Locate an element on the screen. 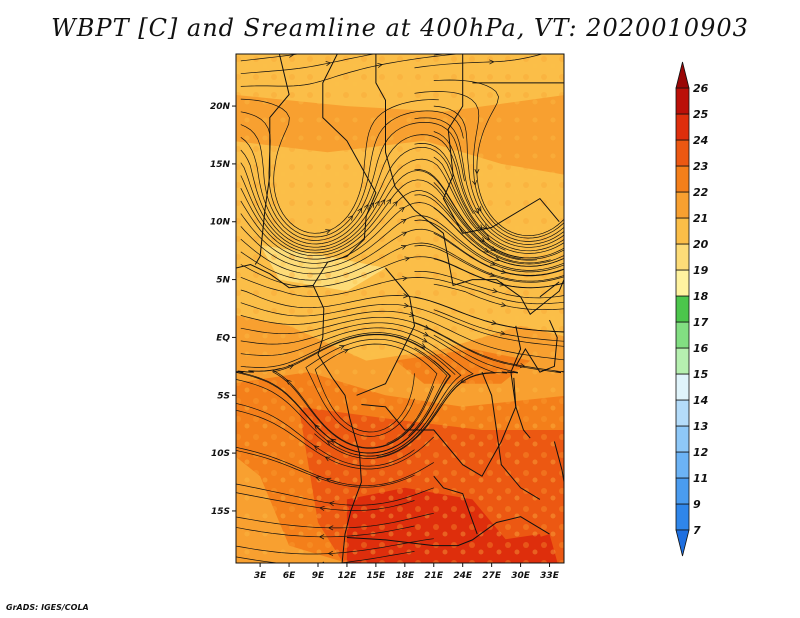 The height and width of the screenshot is (618, 800). colorbar-label: 22 is located at coordinates (701, 192).